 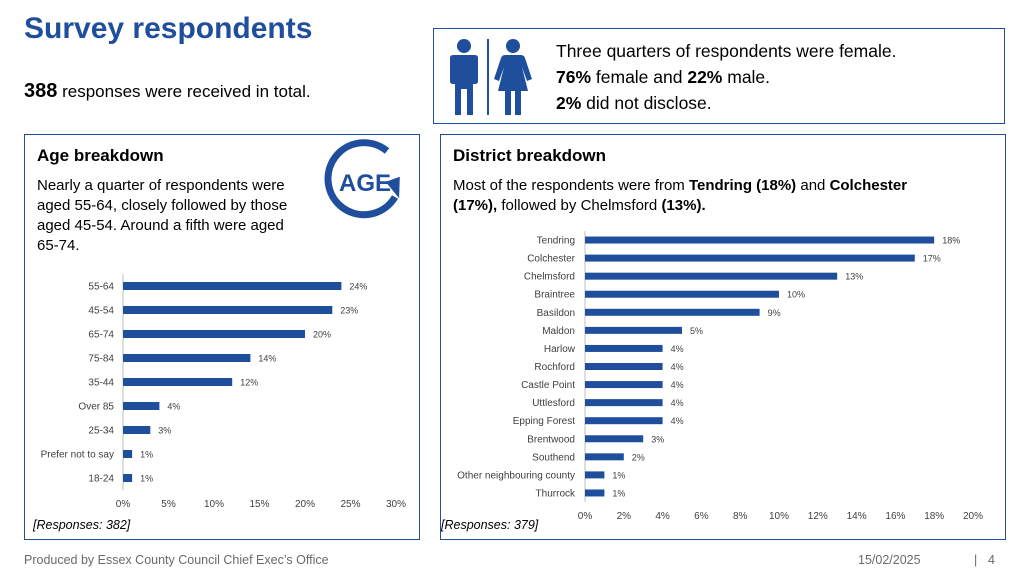 What do you see at coordinates (868, 185) in the screenshot?
I see `district-text-d: Colchester` at bounding box center [868, 185].